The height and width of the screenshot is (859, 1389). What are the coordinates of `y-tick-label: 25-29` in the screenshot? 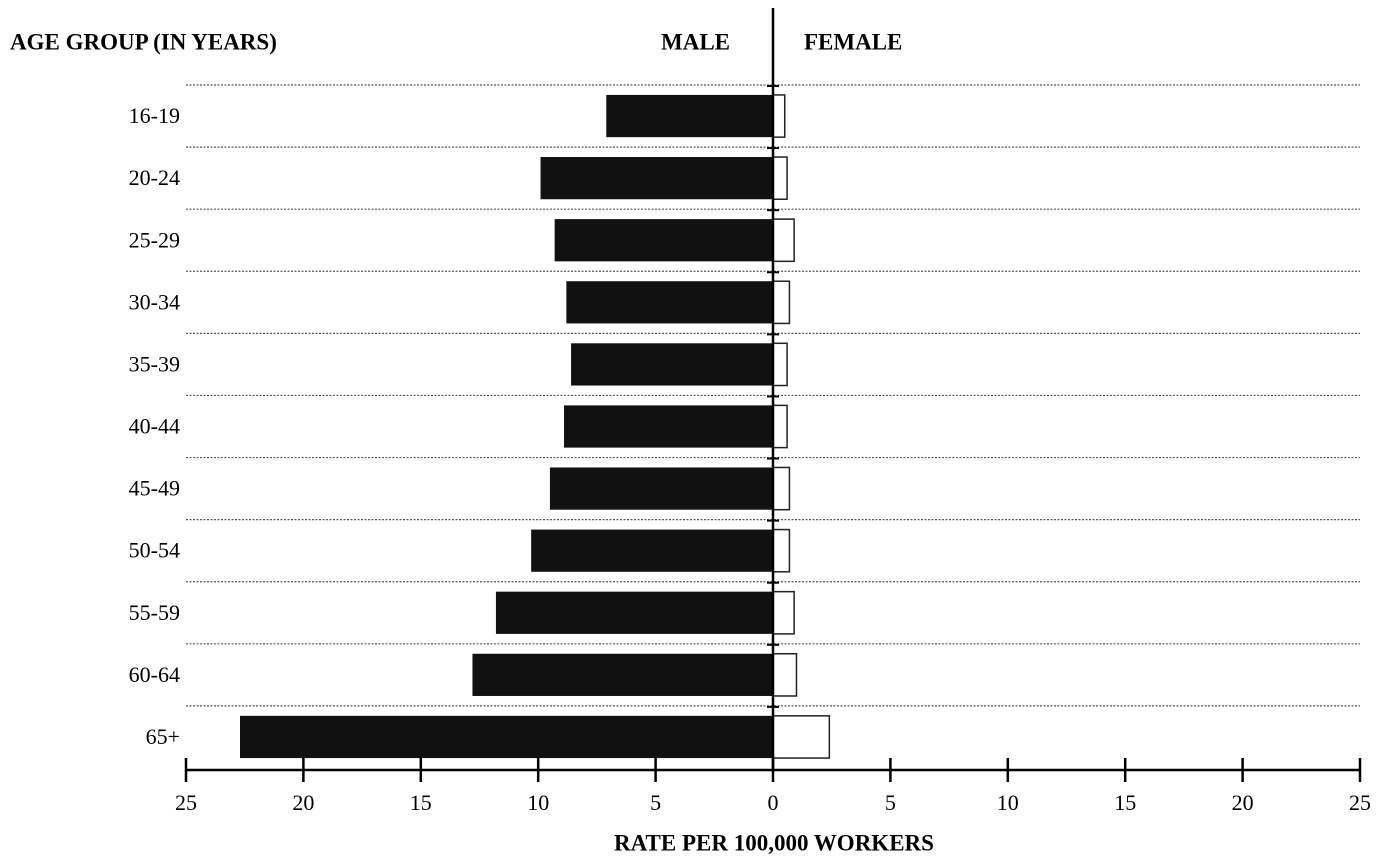 It's located at (154, 239).